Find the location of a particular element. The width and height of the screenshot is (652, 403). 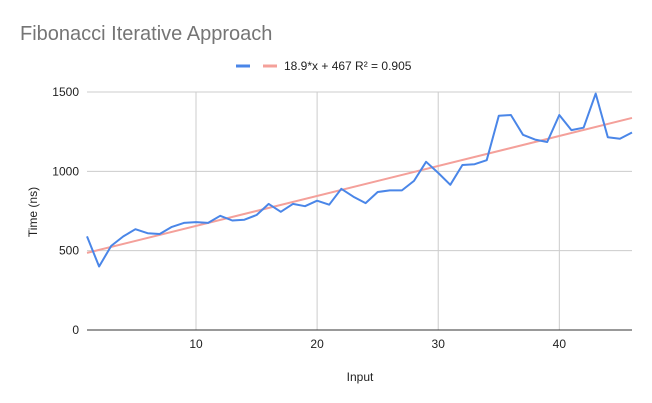

x-tick-label: 40 is located at coordinates (560, 344).